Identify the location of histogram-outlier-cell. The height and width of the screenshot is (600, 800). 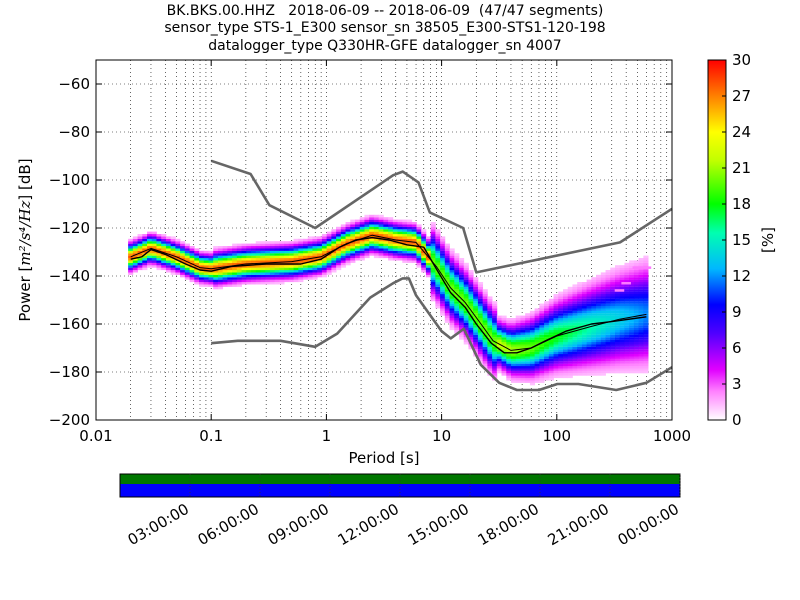
(646, 267).